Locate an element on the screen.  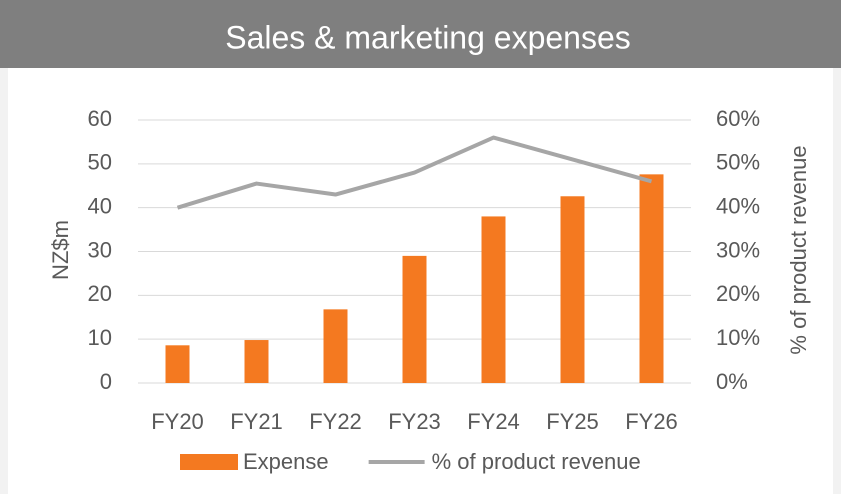
x-tick-label: FY24 is located at coordinates (493, 421).